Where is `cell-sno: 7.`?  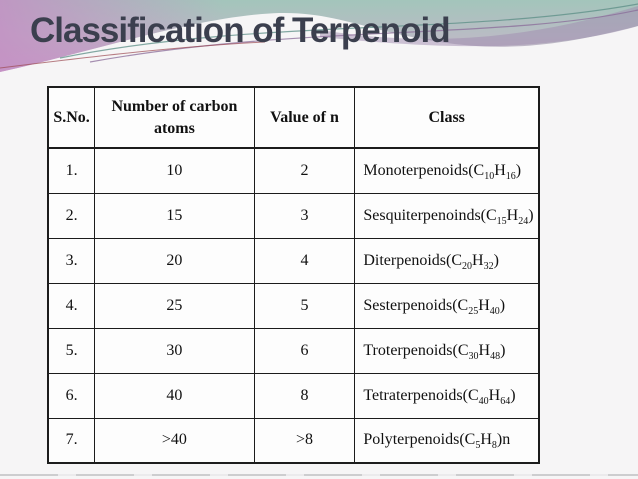
cell-sno: 7. is located at coordinates (71, 440).